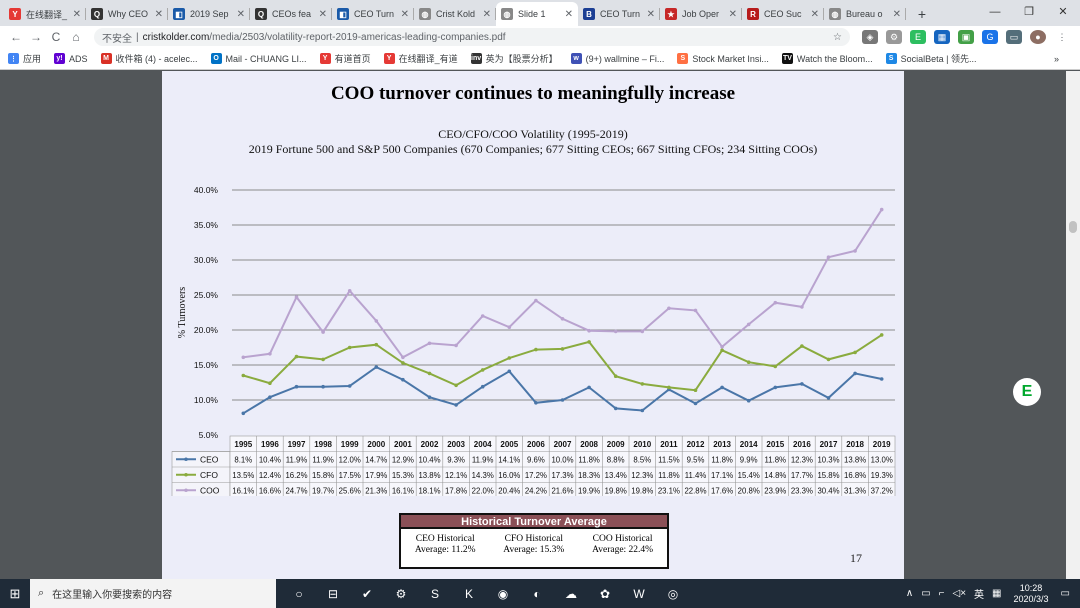  What do you see at coordinates (270, 444) in the screenshot?
I see `x-tick-label: 1996` at bounding box center [270, 444].